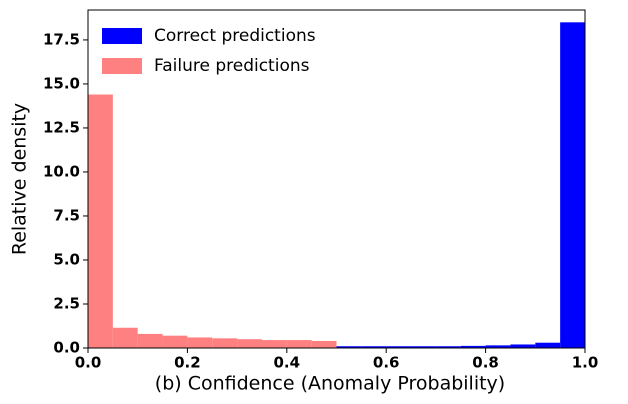 This screenshot has height=404, width=628. Describe the element at coordinates (330, 384) in the screenshot. I see `x-axis-label: (b) Confidence (Anomaly Probability)` at that location.